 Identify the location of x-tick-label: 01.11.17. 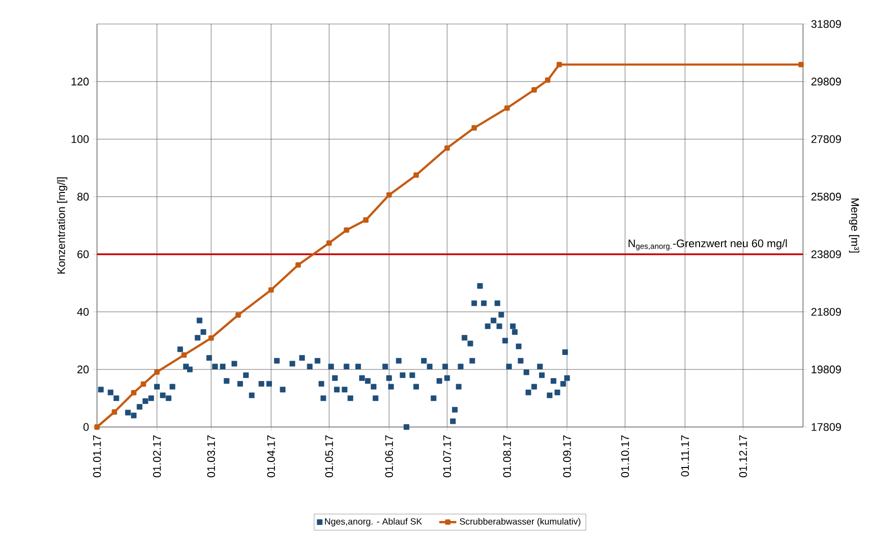
(685, 455).